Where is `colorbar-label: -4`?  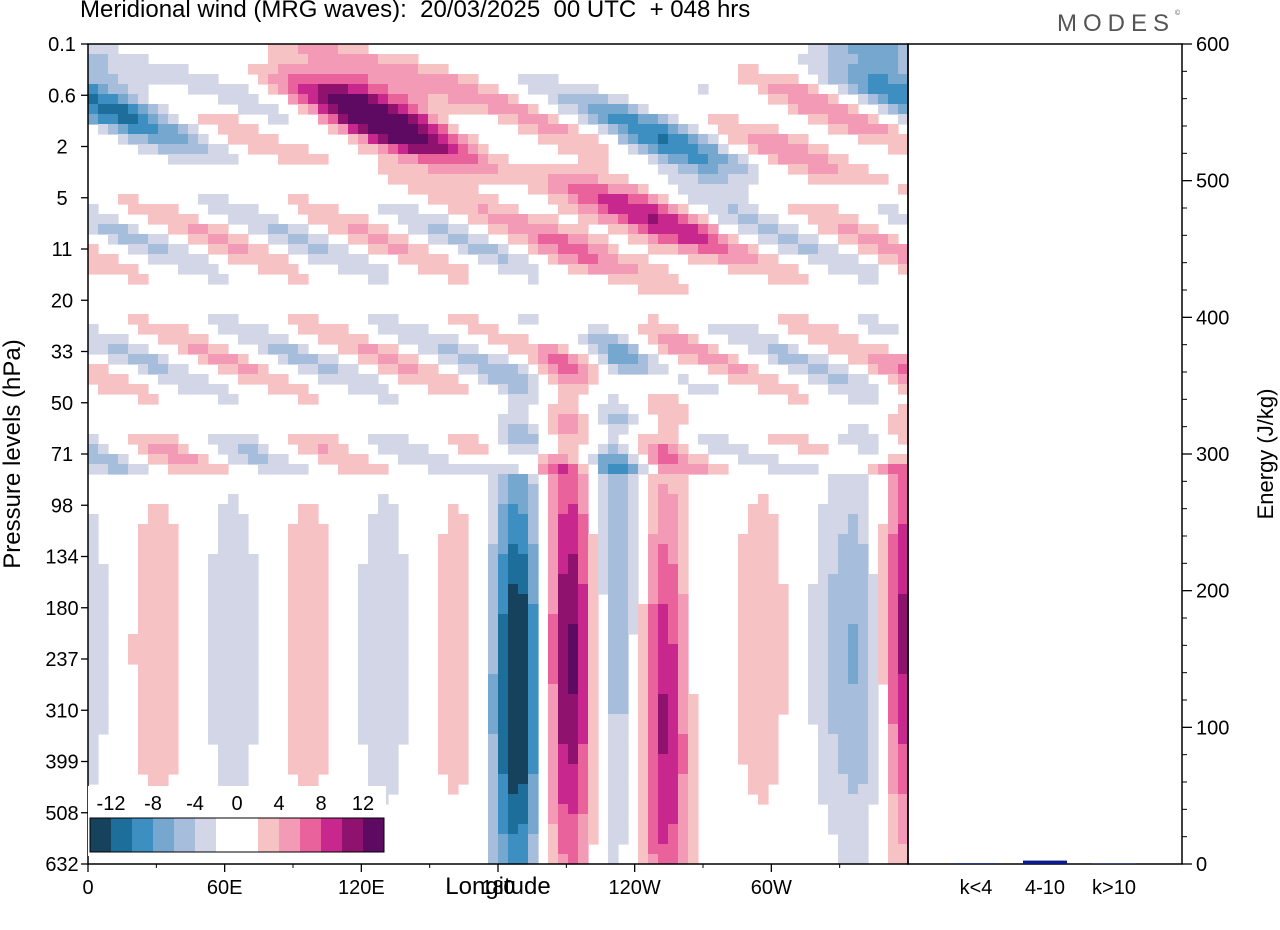
colorbar-label: -4 is located at coordinates (195, 804).